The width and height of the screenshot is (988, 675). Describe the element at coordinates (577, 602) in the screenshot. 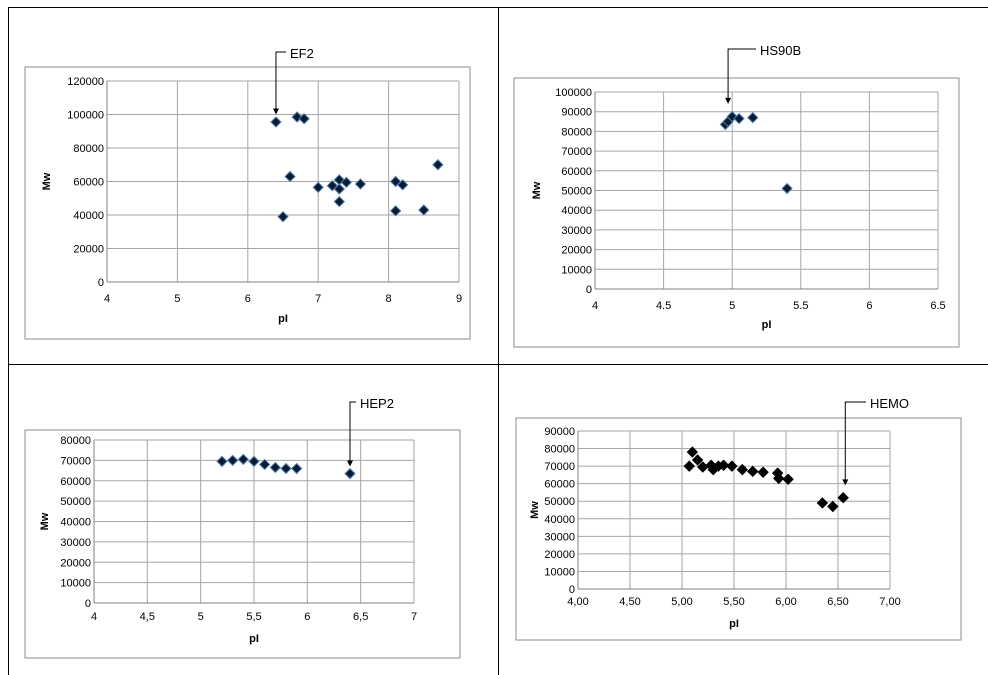

I see `x-tick-label: 4,00` at that location.